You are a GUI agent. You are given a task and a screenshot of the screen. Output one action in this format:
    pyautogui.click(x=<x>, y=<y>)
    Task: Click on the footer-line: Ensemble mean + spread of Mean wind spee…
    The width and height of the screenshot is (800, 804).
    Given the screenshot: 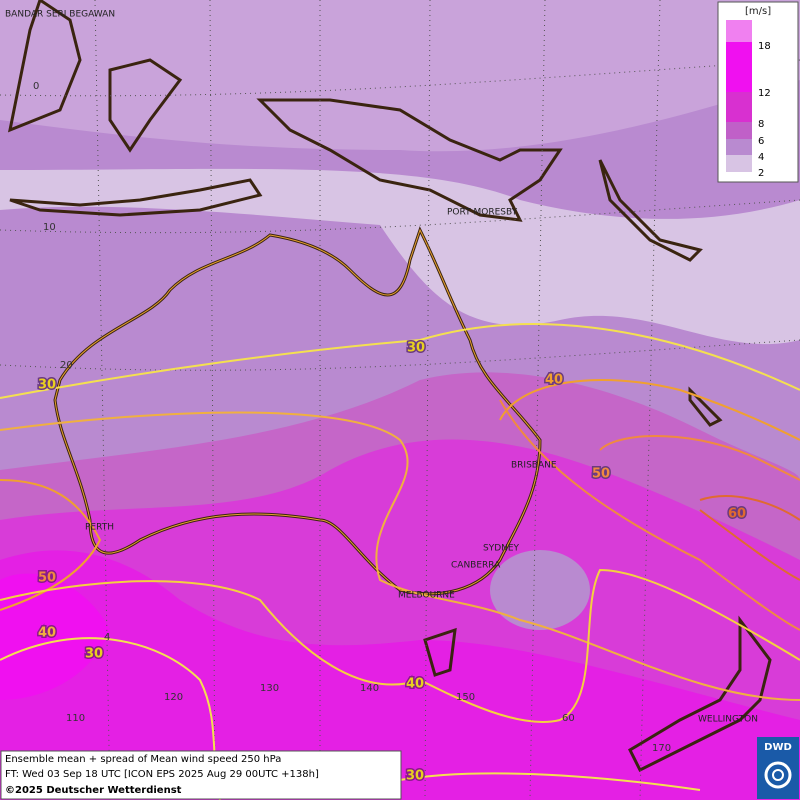 What is the action you would take?
    pyautogui.click(x=143, y=759)
    